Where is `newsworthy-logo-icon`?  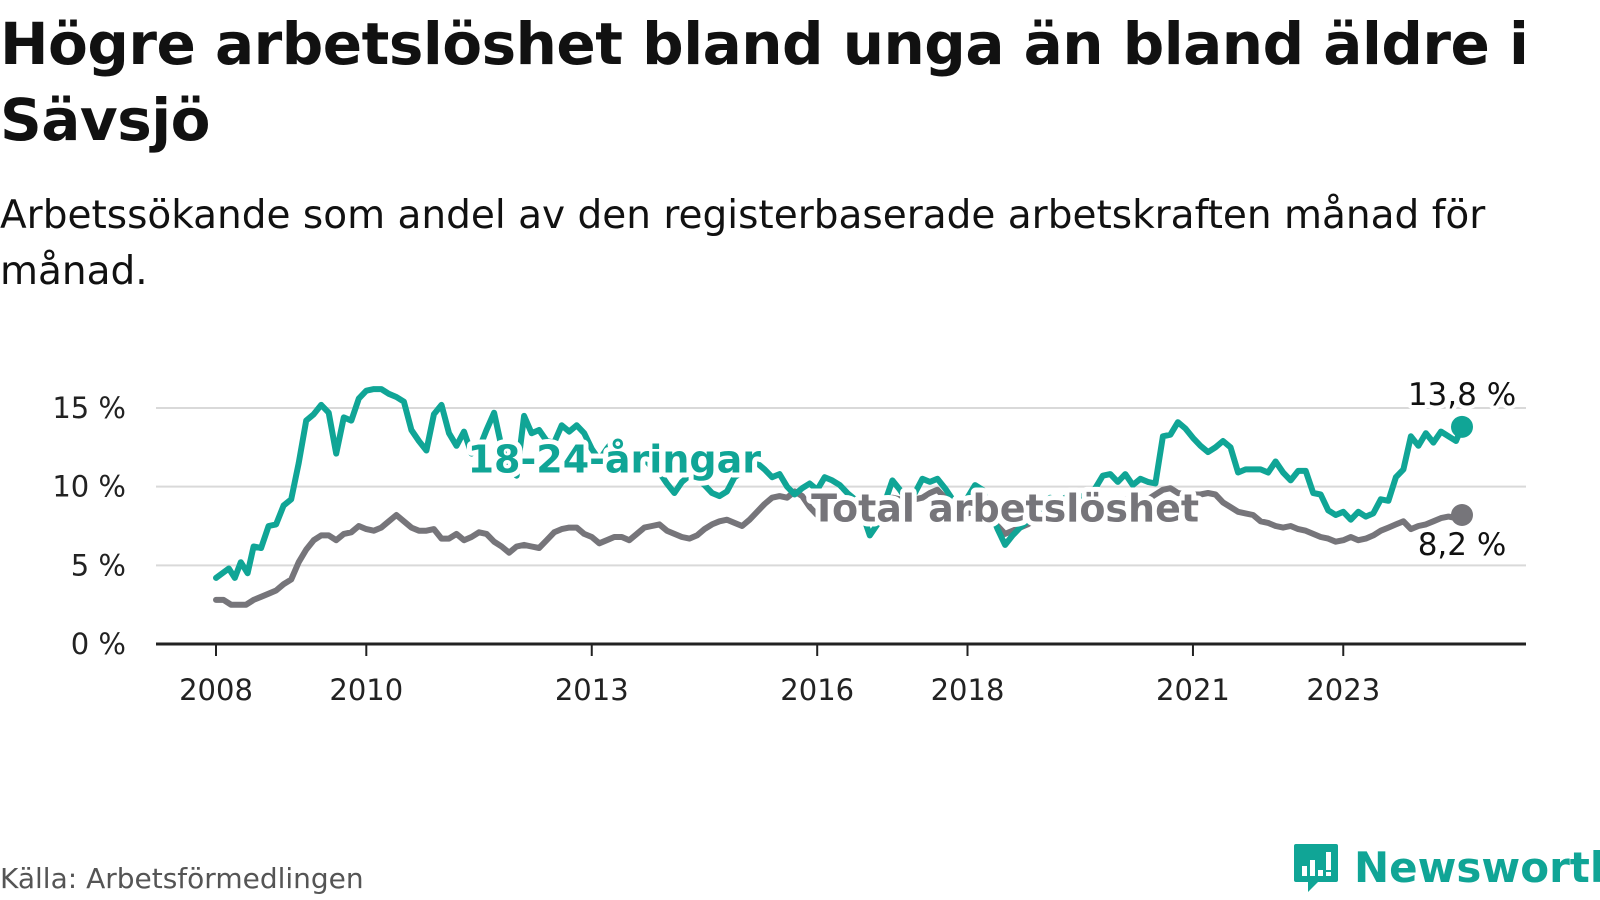
newsworthy-logo-icon is located at coordinates (1316, 868).